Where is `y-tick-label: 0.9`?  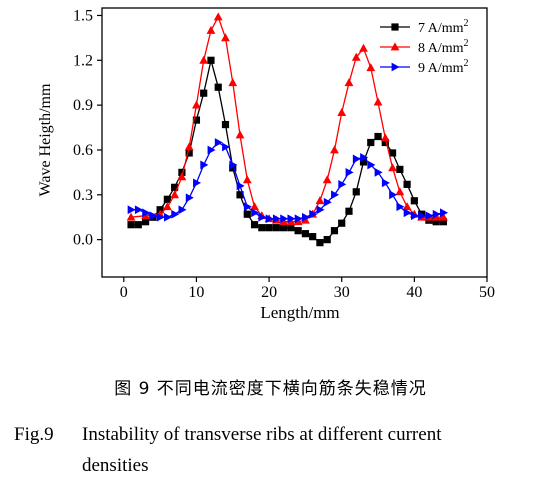
y-tick-label: 0.9 is located at coordinates (83, 105).